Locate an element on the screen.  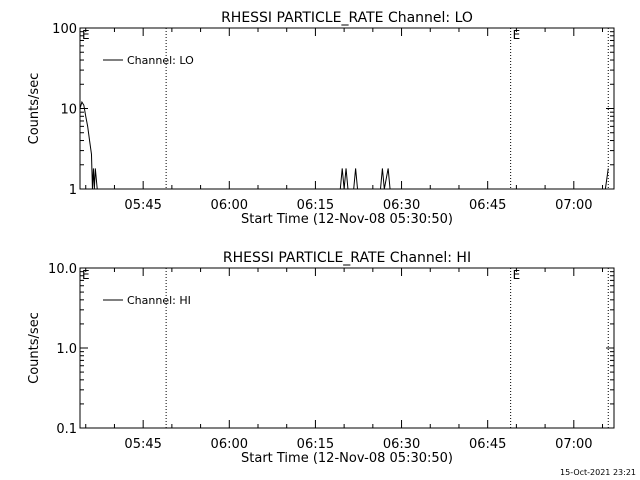
y-tick-label: 100 is located at coordinates (64, 29).